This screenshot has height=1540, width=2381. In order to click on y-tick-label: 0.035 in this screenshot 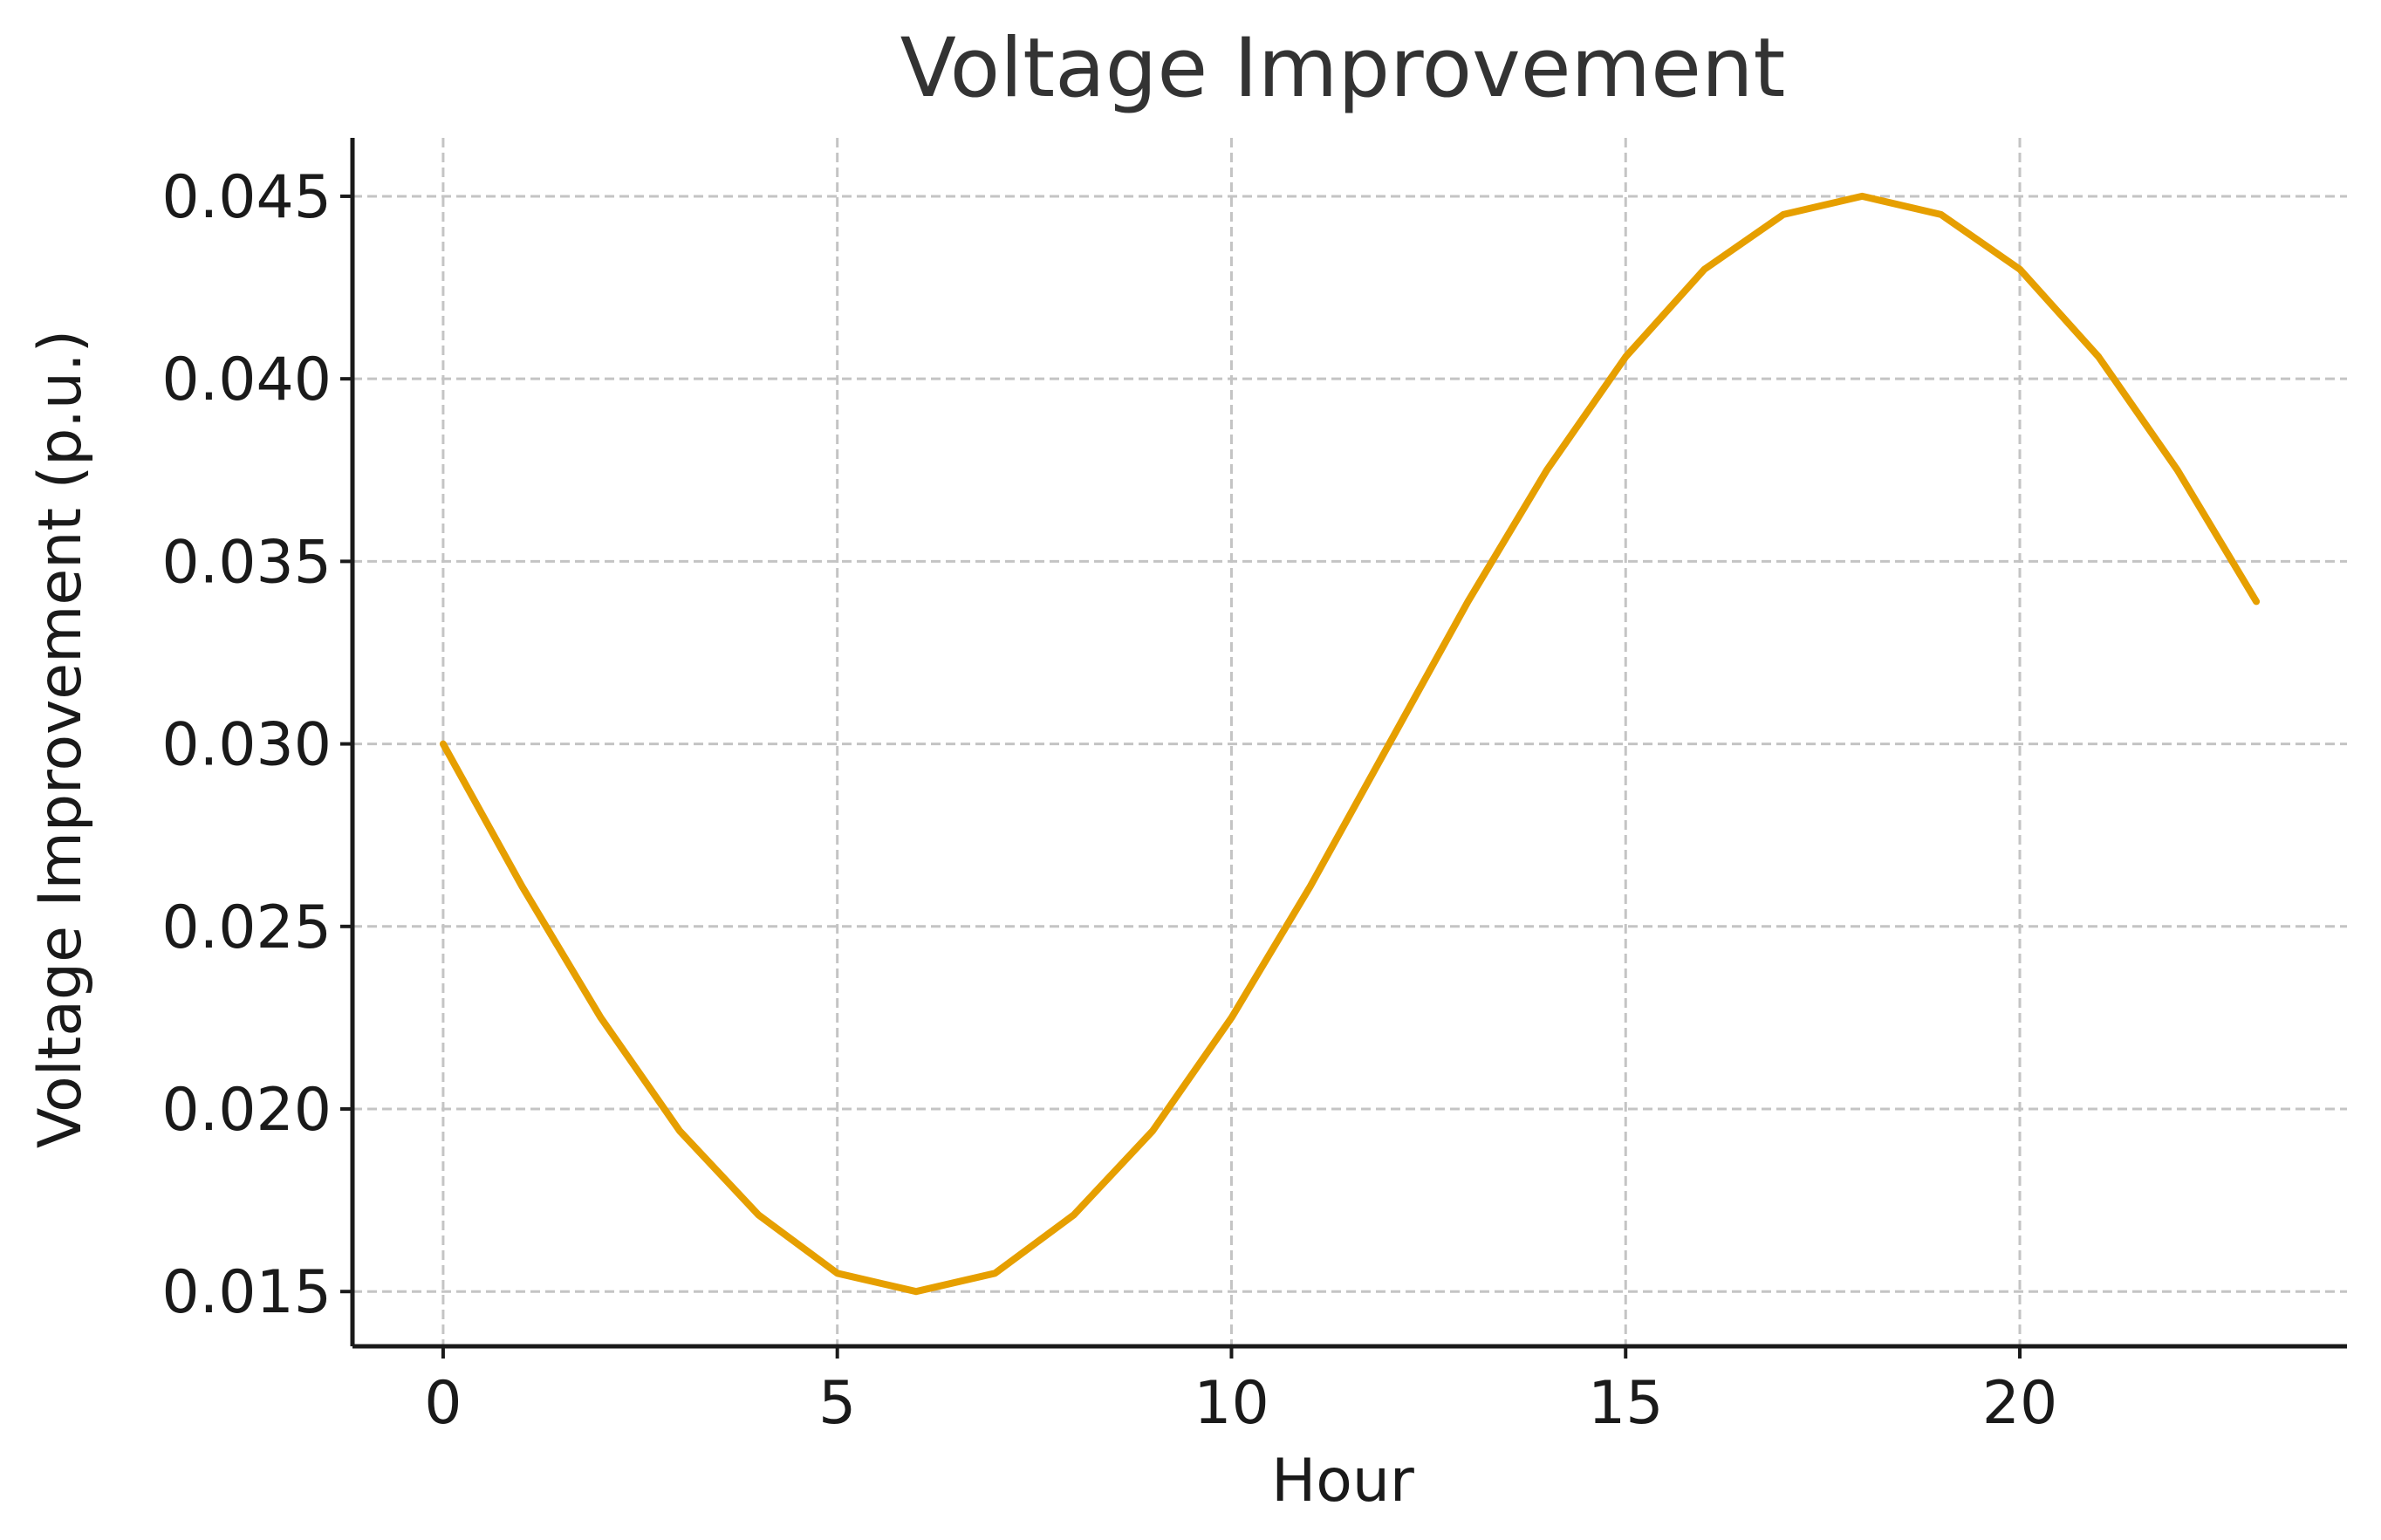, I will do `click(246, 562)`.